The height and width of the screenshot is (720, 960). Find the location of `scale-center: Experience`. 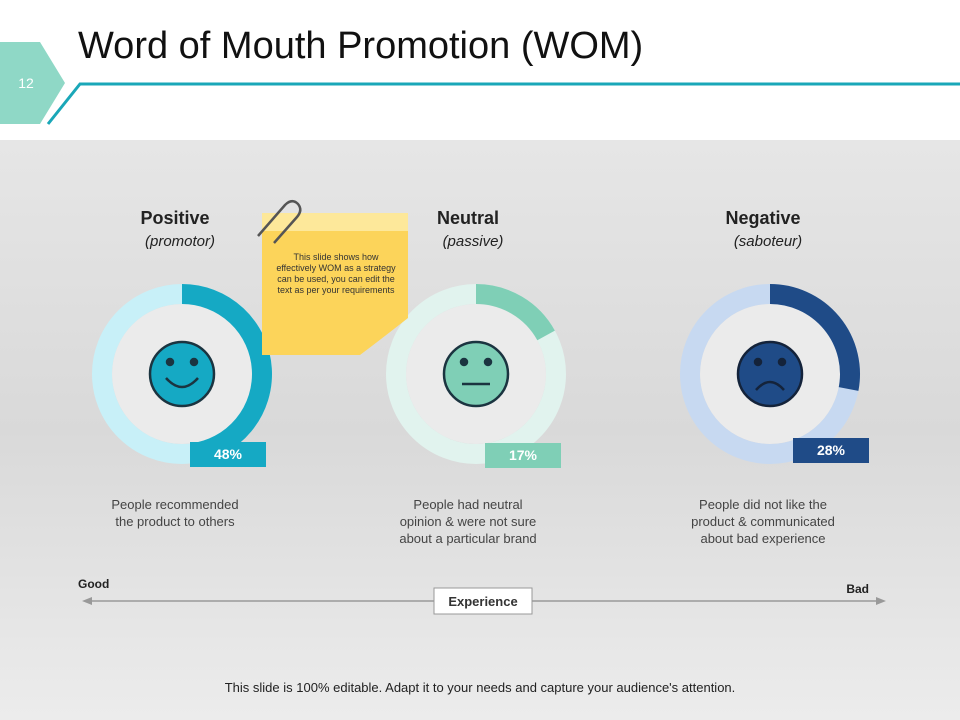

scale-center: Experience is located at coordinates (482, 601).